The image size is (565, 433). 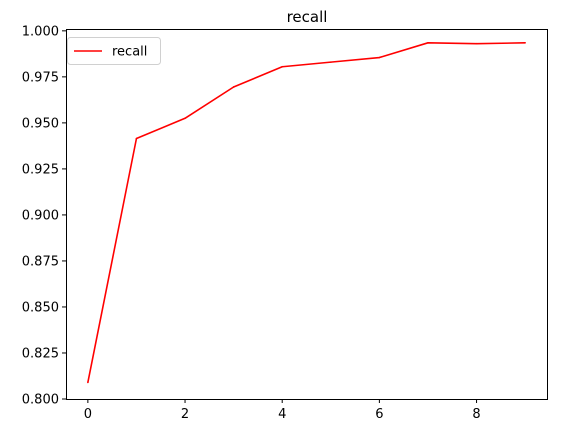 I want to click on y-tick-label: 0.825, so click(x=40, y=353).